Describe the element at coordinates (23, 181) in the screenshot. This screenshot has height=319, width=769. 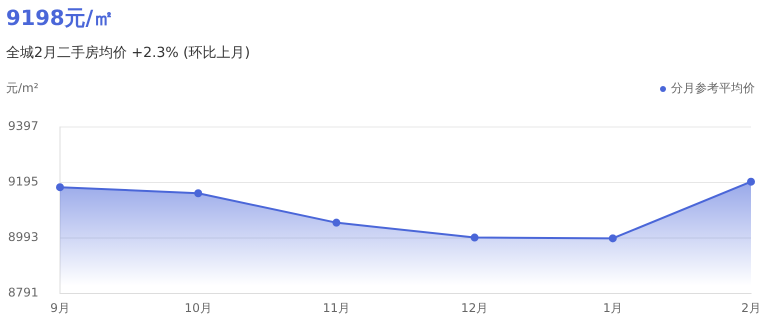
I see `y-tick-label: 9195` at that location.